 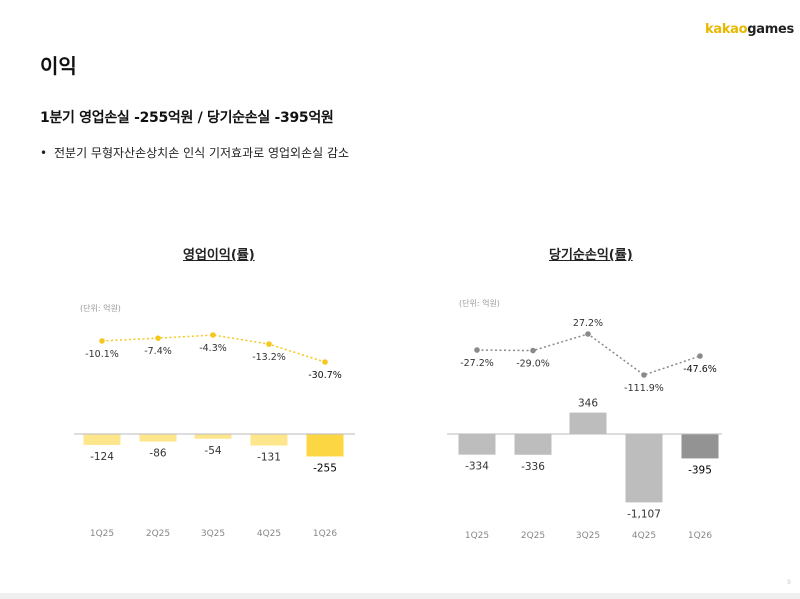 I want to click on margin-line-net, so click(x=588, y=354).